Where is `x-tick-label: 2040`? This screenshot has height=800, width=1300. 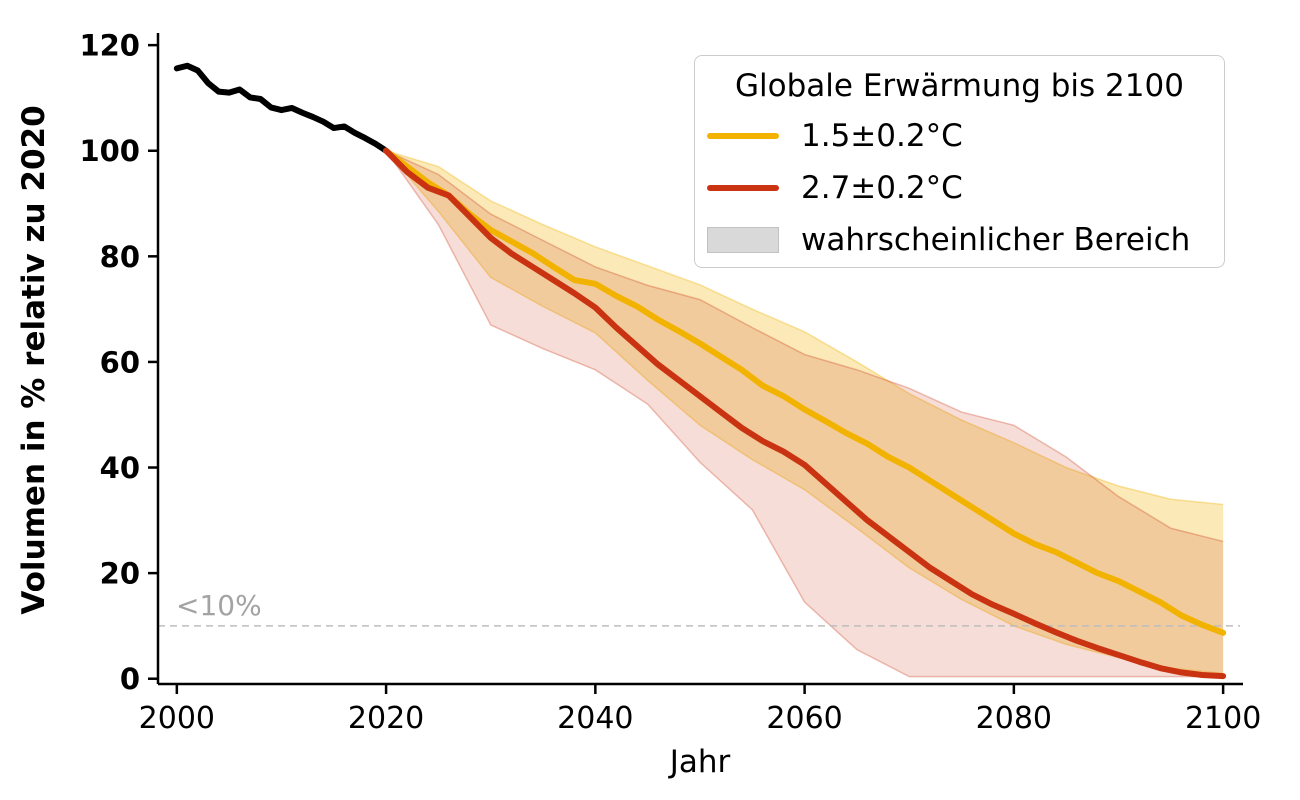 x-tick-label: 2040 is located at coordinates (595, 718).